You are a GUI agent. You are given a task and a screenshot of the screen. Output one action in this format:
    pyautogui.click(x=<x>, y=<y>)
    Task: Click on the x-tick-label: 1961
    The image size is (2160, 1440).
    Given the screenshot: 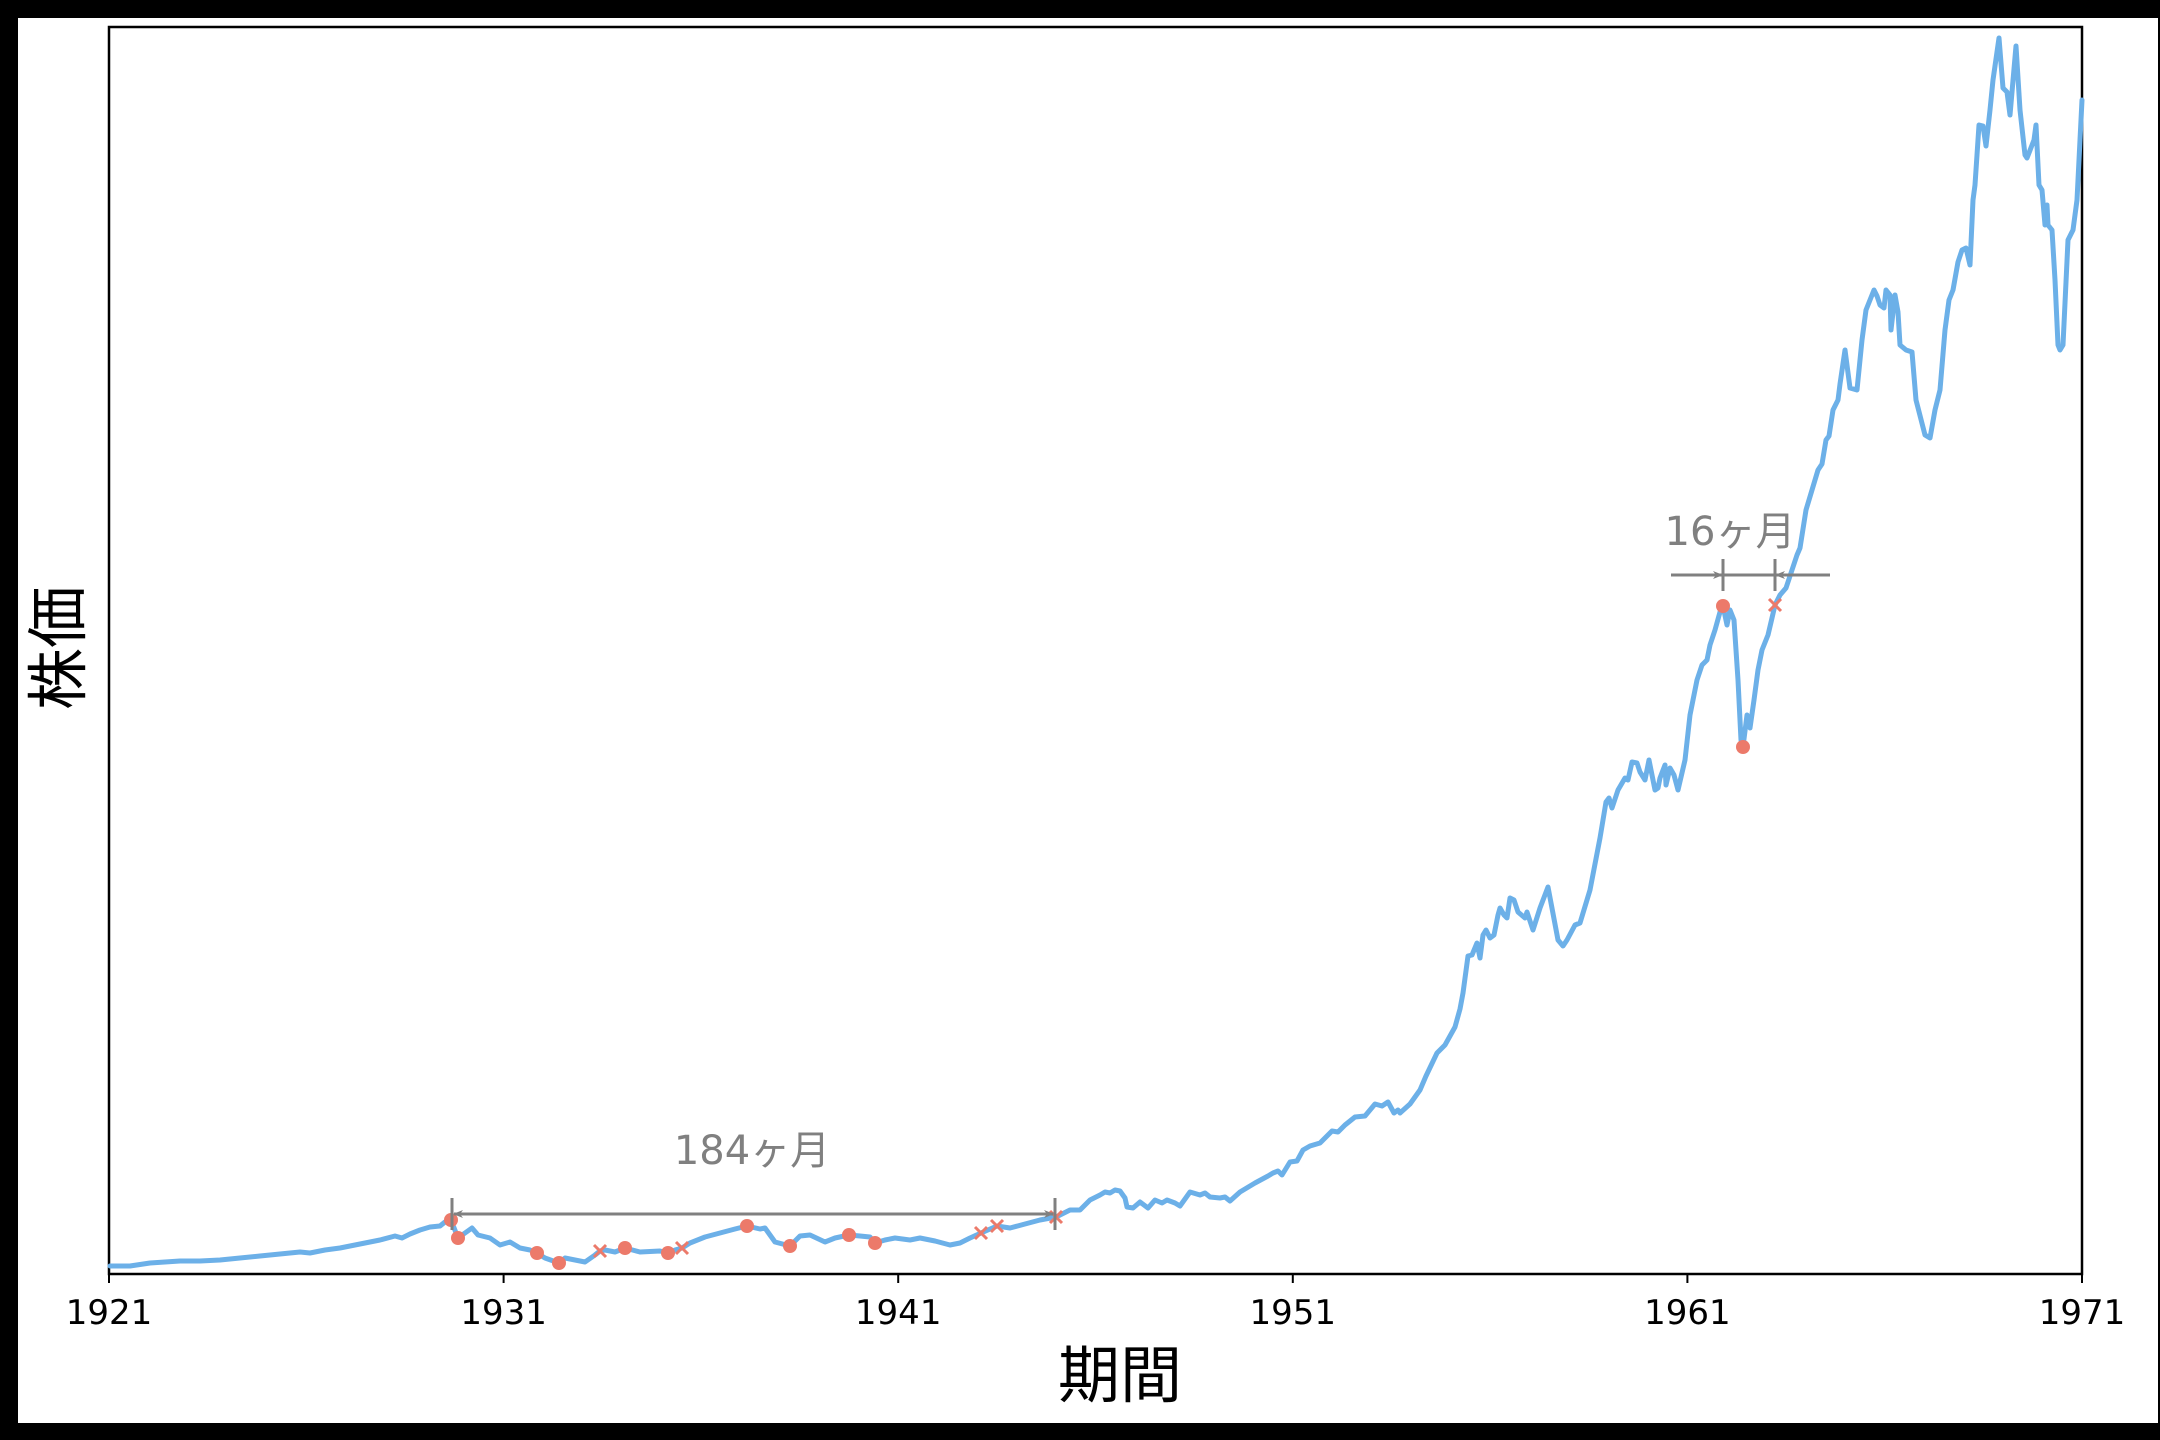 What is the action you would take?
    pyautogui.click(x=1687, y=1313)
    